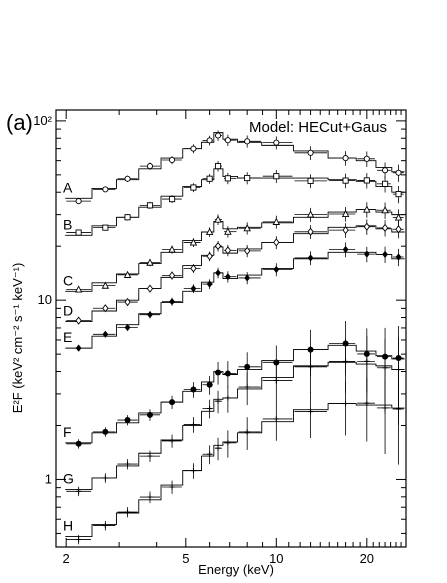 The height and width of the screenshot is (583, 447). I want to click on y-tick-label: 1, so click(48, 478).